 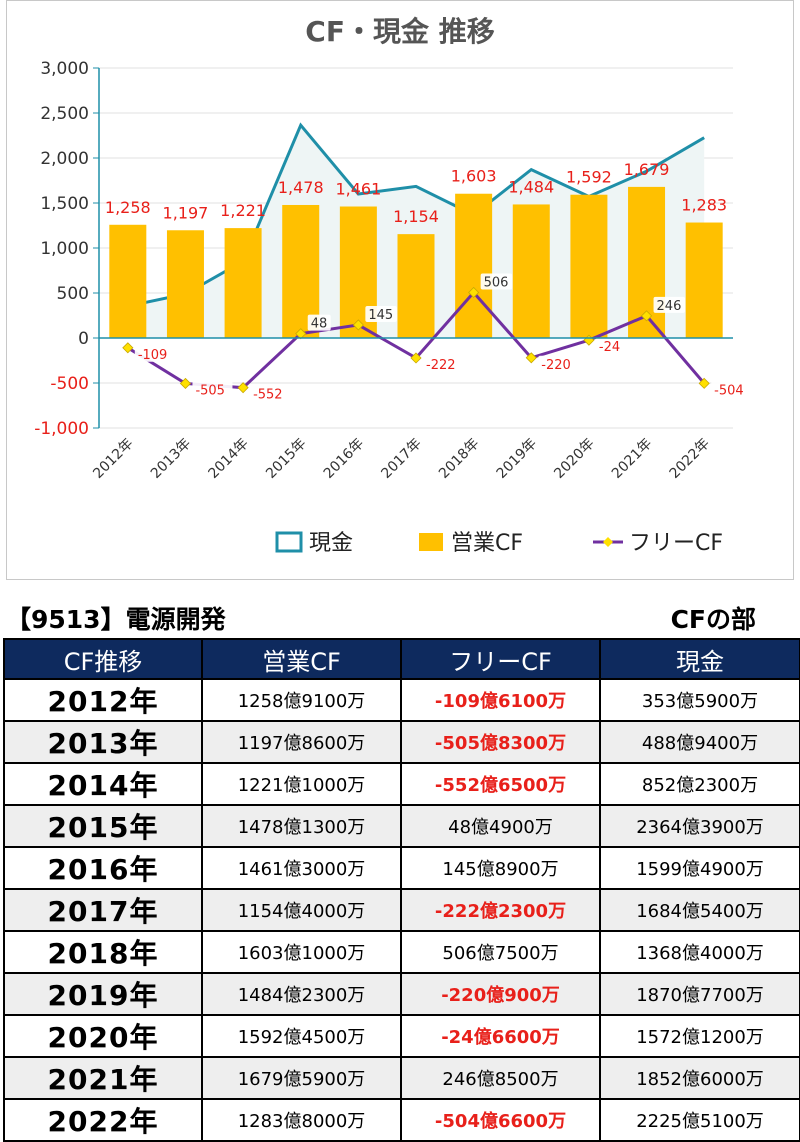 I want to click on row-operating-cf: 1197億8600万, so click(x=301, y=742).